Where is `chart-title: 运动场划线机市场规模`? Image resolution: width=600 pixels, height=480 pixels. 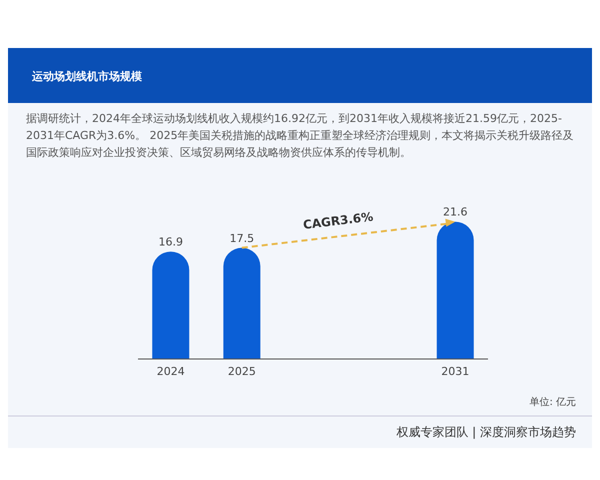 chart-title: 运动场划线机市场规模 is located at coordinates (87, 76).